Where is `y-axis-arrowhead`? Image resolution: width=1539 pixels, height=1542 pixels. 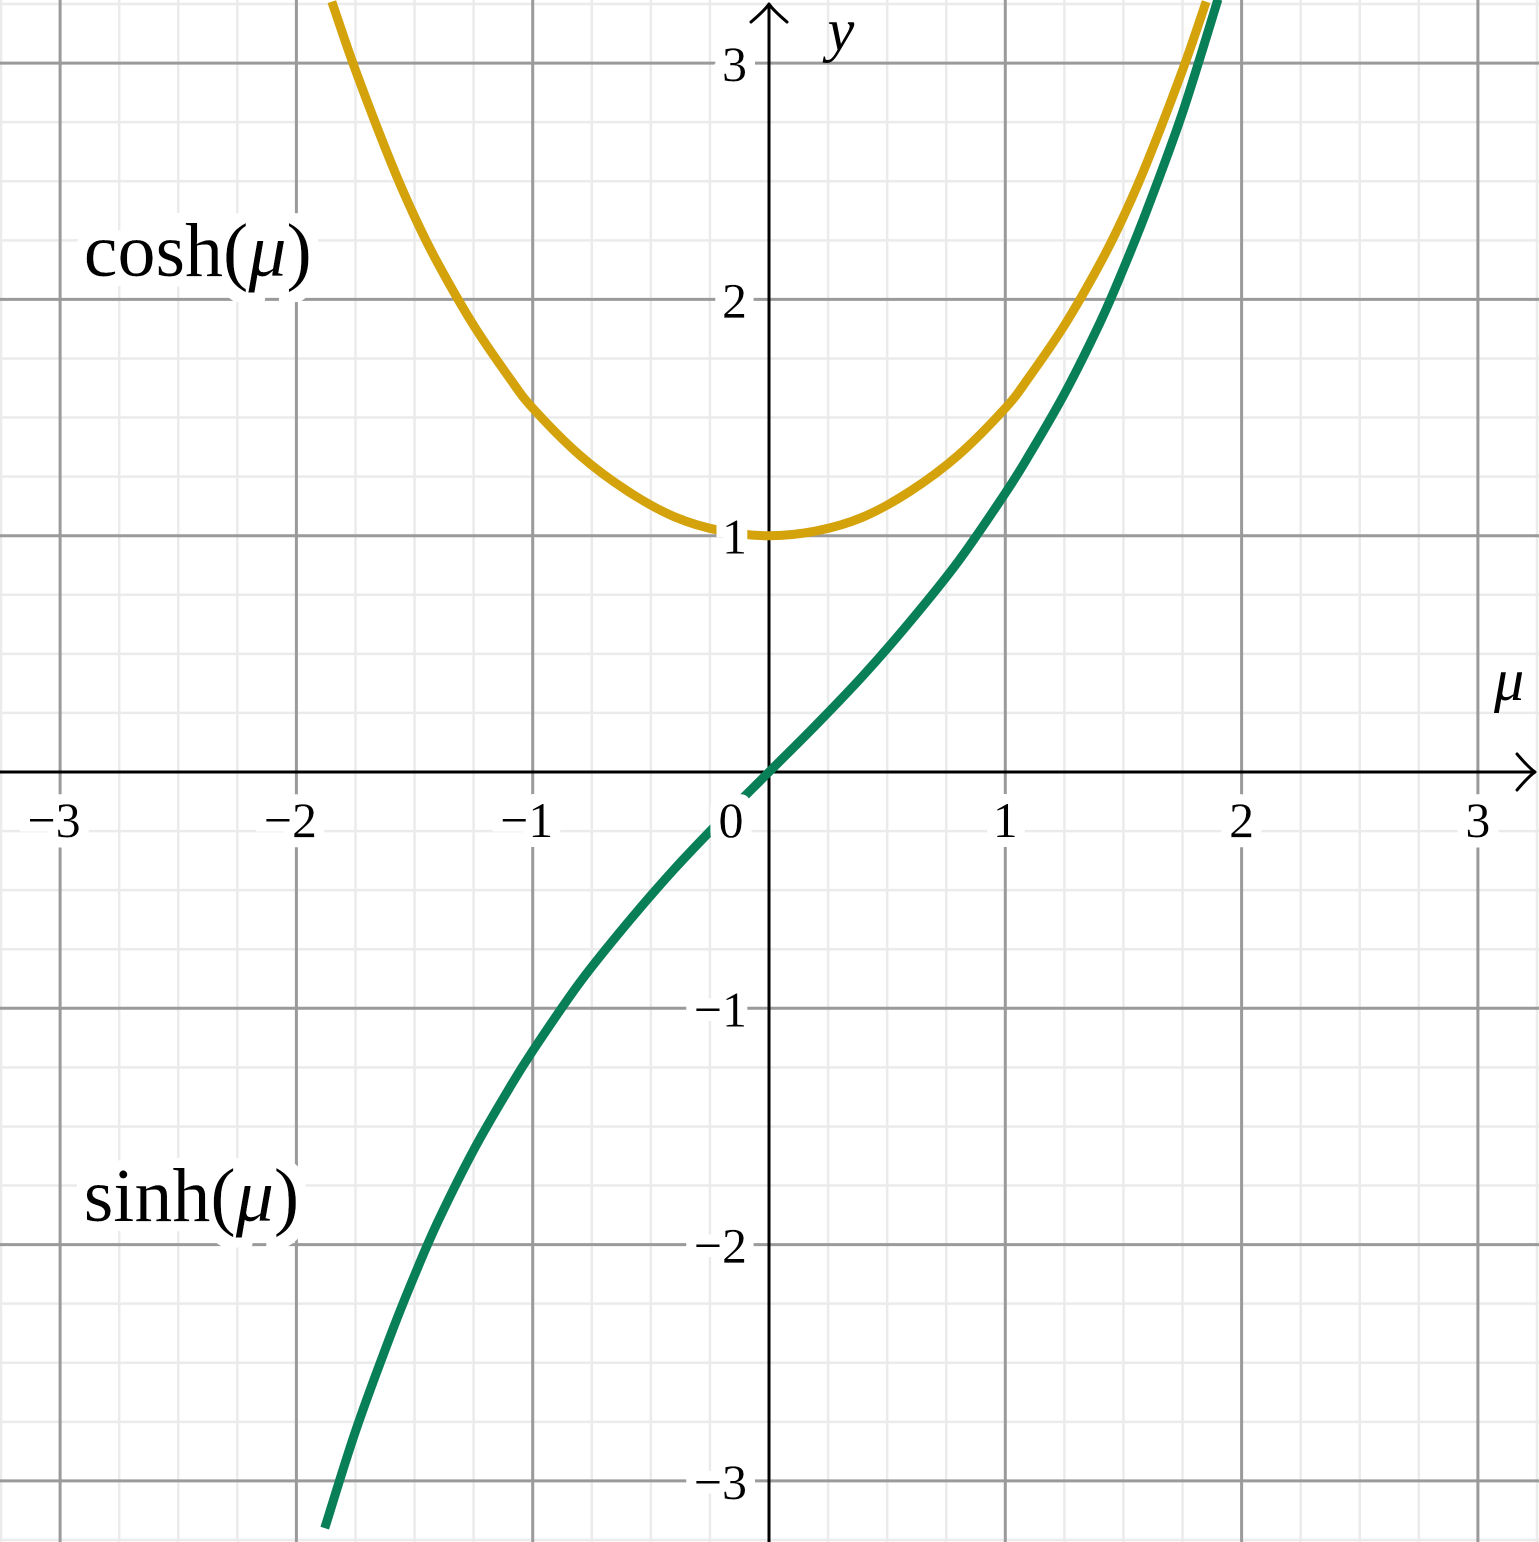 y-axis-arrowhead is located at coordinates (769, 13).